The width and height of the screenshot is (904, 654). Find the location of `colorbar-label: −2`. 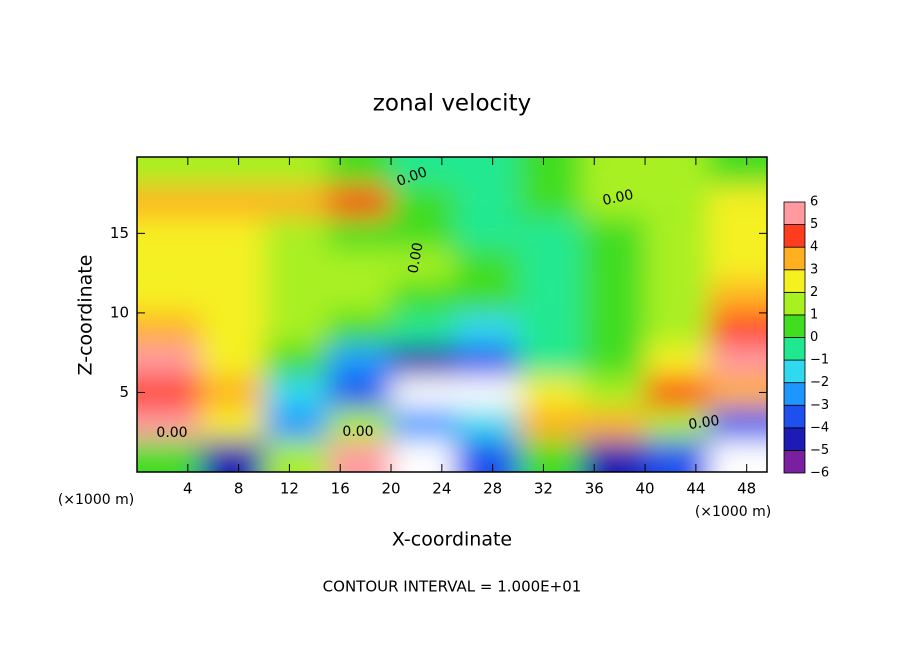

colorbar-label: −2 is located at coordinates (819, 382).